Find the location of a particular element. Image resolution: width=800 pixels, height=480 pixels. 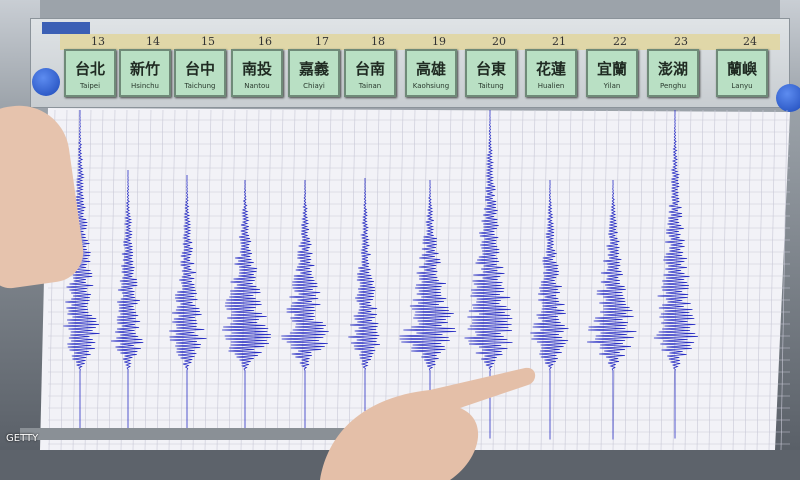

station-label-yilan: 宜蘭 Yilan is located at coordinates (612, 73).